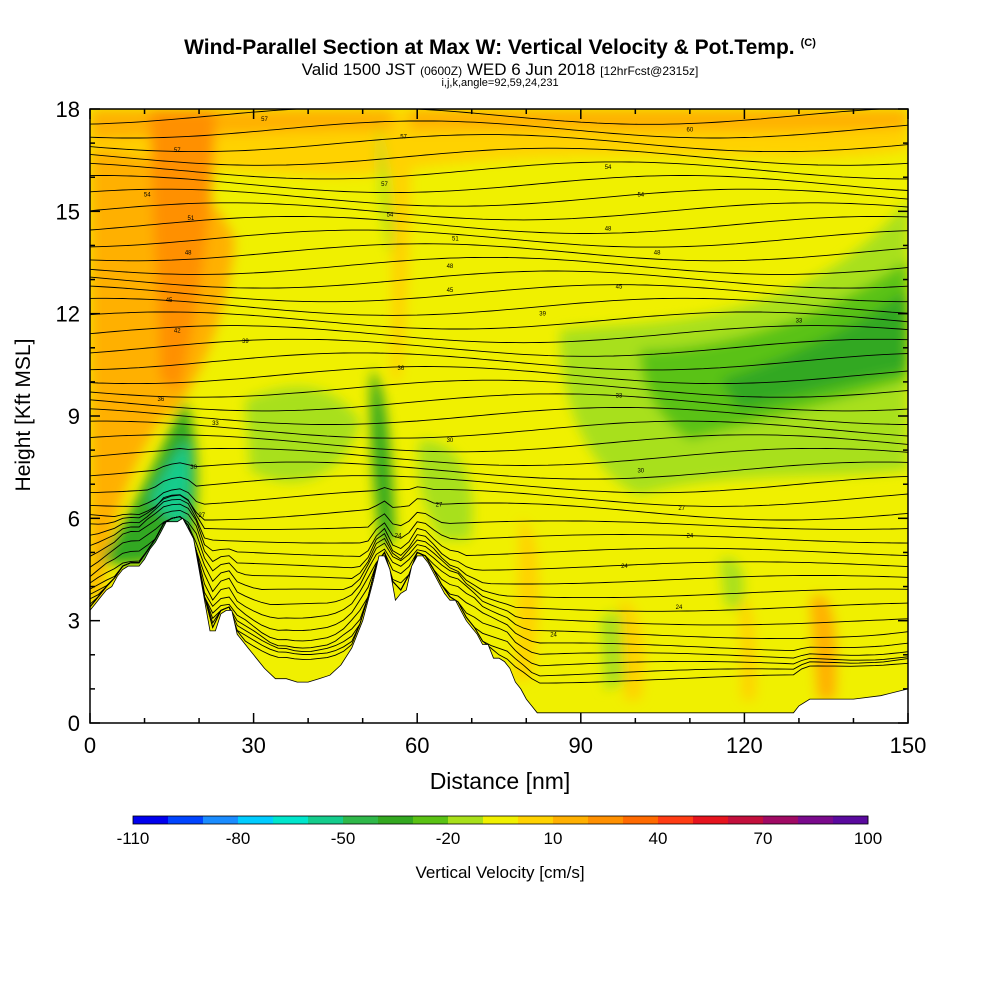 The height and width of the screenshot is (1000, 1000). What do you see at coordinates (531, 69) in the screenshot?
I see `valid-date: WED 6 Jun 2018` at bounding box center [531, 69].